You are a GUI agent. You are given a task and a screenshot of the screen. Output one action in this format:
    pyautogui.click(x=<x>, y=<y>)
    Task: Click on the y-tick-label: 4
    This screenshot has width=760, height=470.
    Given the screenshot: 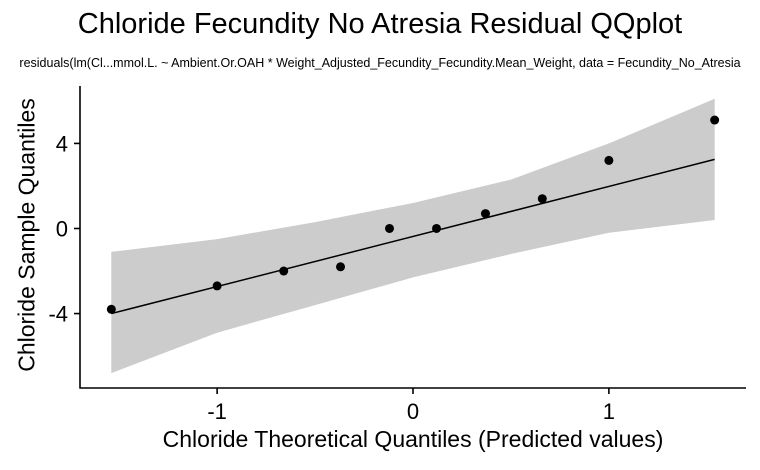 What is the action you would take?
    pyautogui.click(x=62, y=143)
    